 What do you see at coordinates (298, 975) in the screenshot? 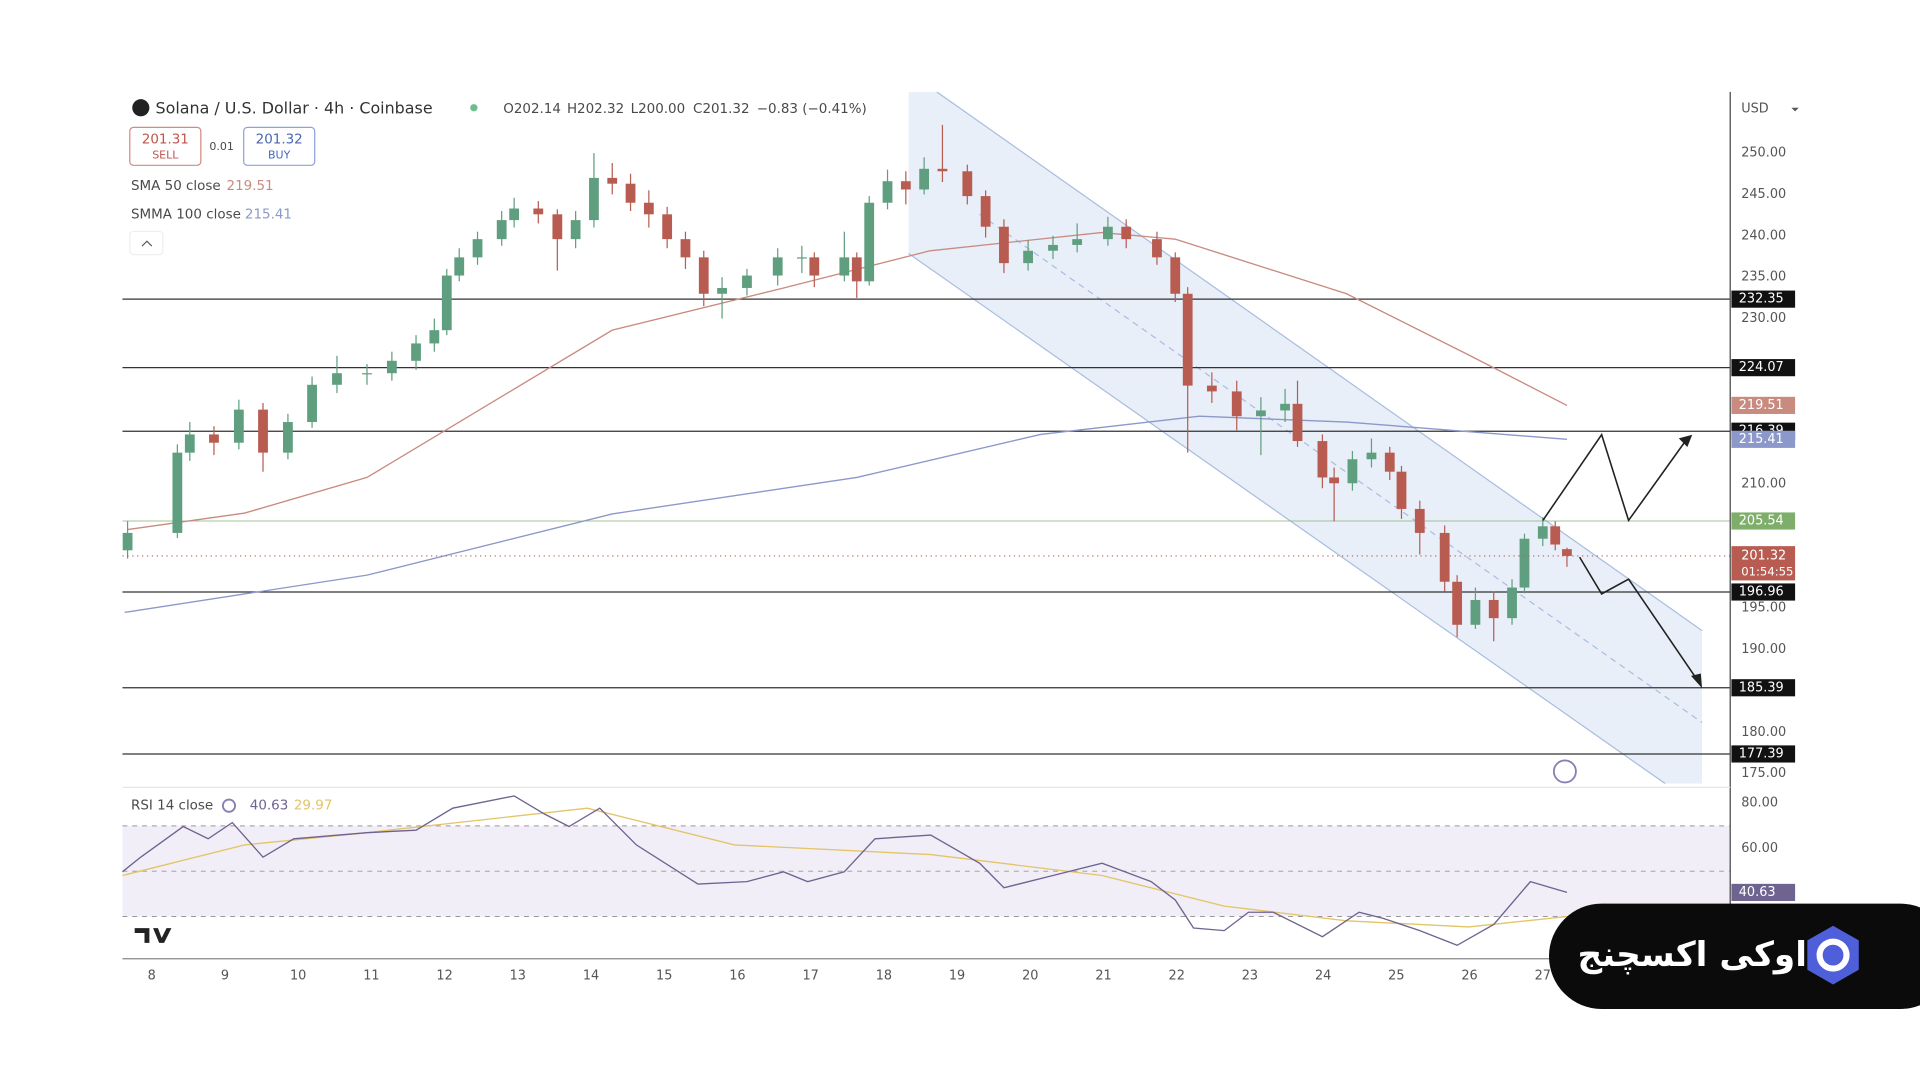
I see `x-tick-label: 10` at bounding box center [298, 975].